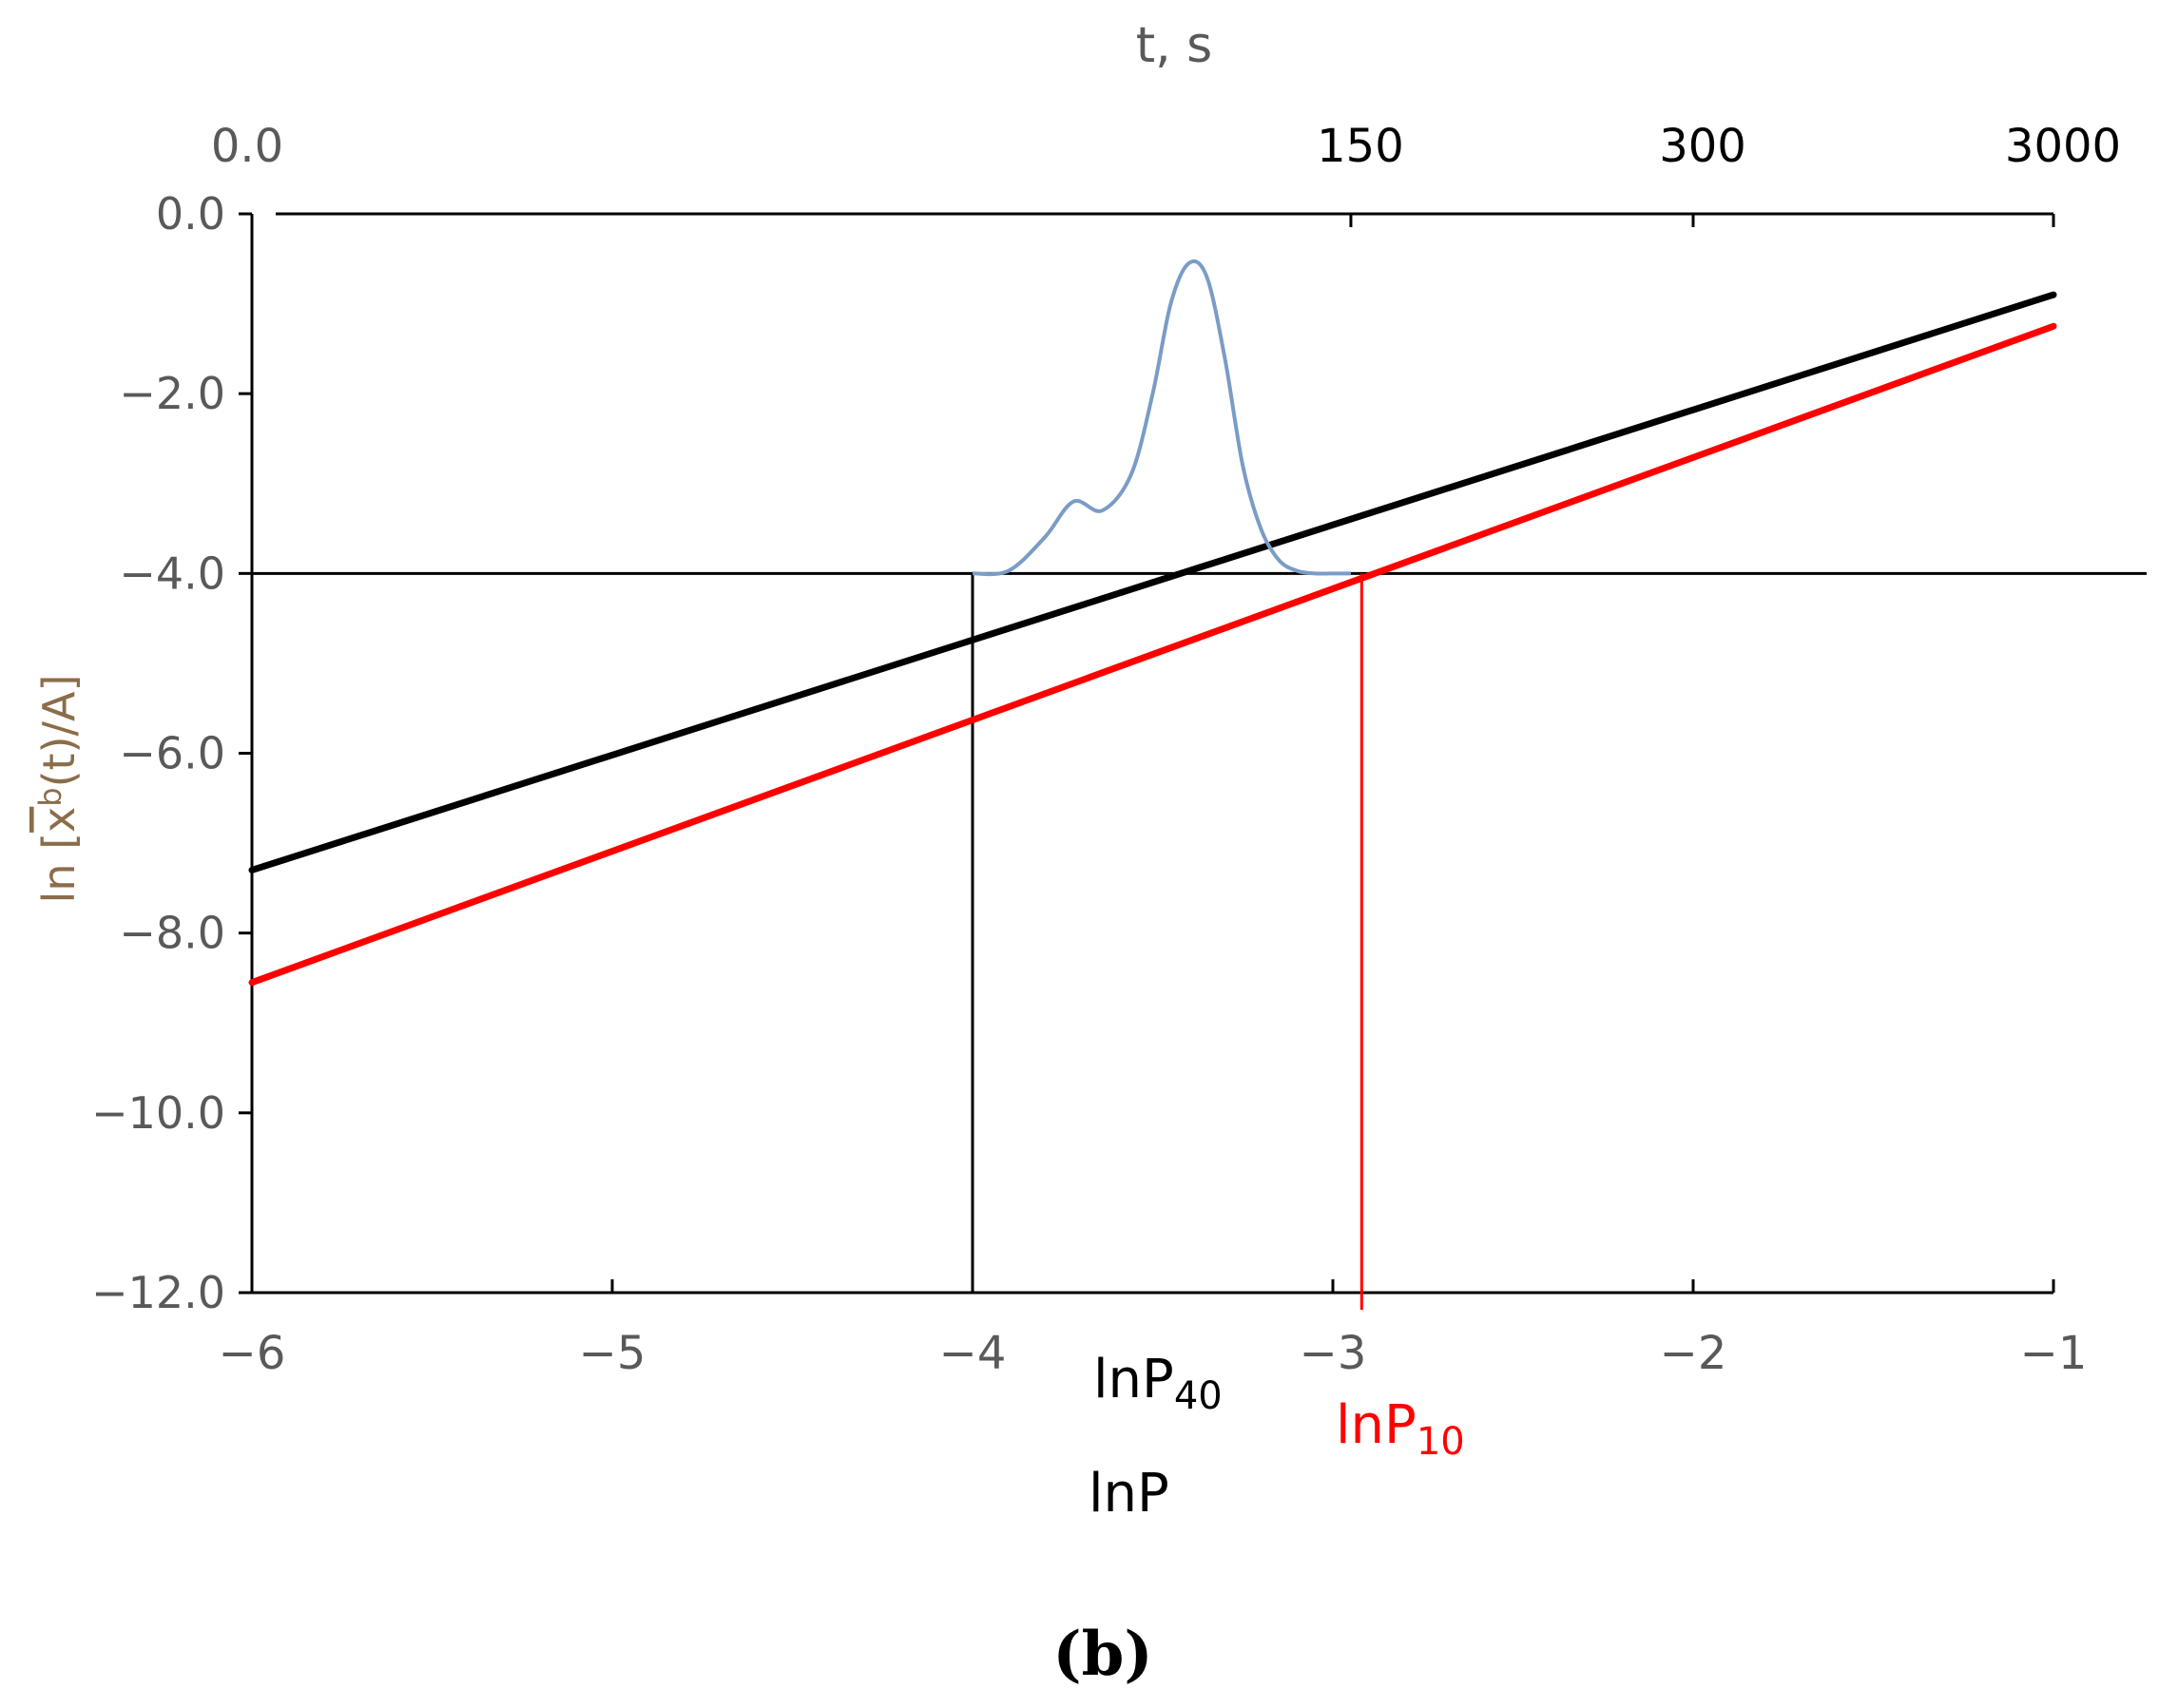 This screenshot has width=2159, height=1708. Describe the element at coordinates (1693, 1353) in the screenshot. I see `x-tick-label: −2` at that location.